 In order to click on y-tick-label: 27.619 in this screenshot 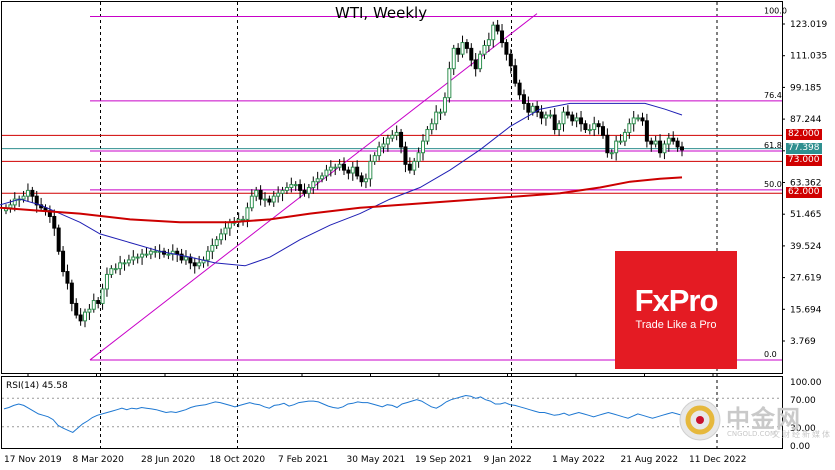, I will do `click(806, 279)`.